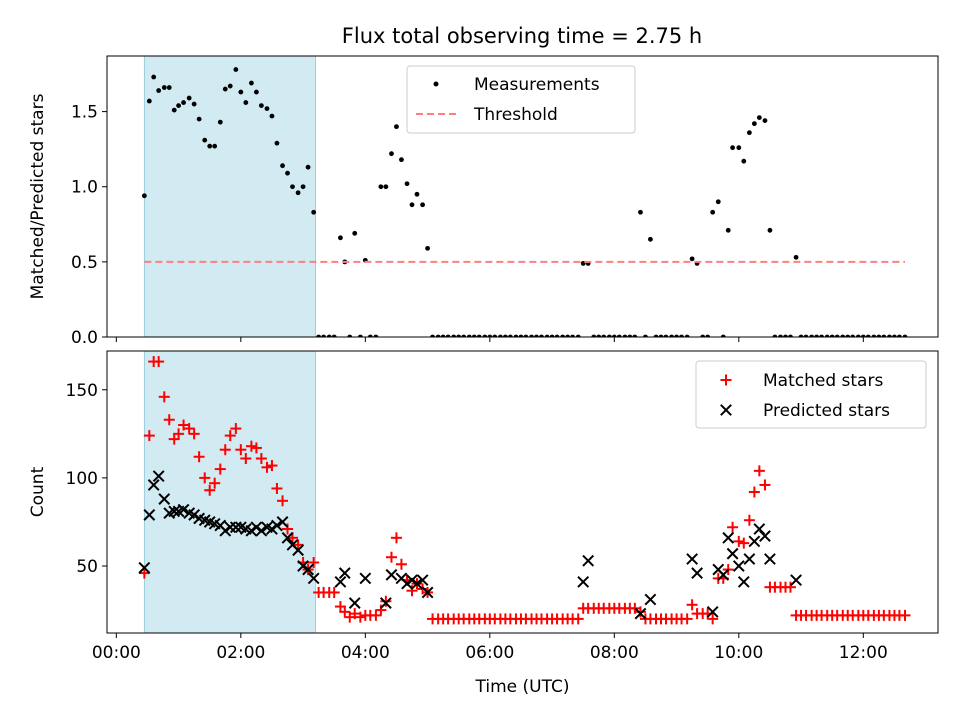 This screenshot has height=720, width=960. What do you see at coordinates (614, 653) in the screenshot?
I see `x-tick-label-4: 08:00` at bounding box center [614, 653].